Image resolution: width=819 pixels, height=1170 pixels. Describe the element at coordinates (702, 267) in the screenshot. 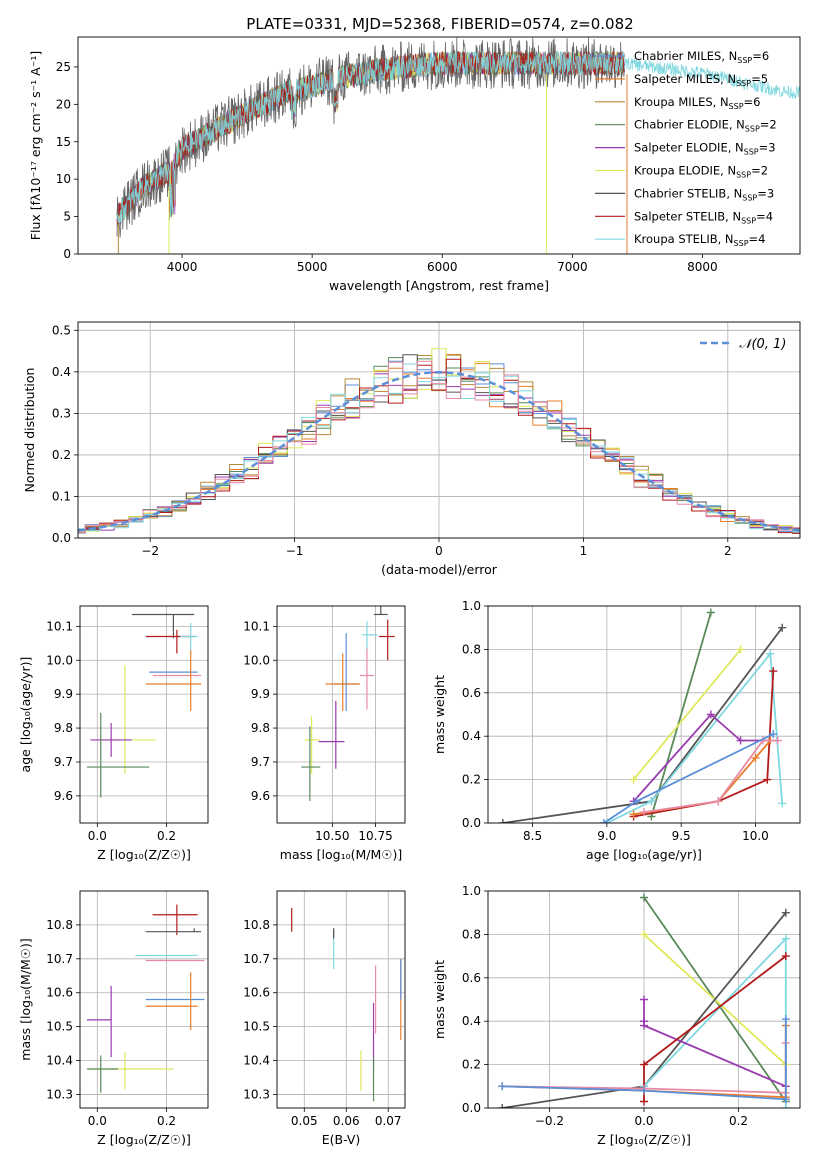

I see `x-tick-label: 8000` at that location.